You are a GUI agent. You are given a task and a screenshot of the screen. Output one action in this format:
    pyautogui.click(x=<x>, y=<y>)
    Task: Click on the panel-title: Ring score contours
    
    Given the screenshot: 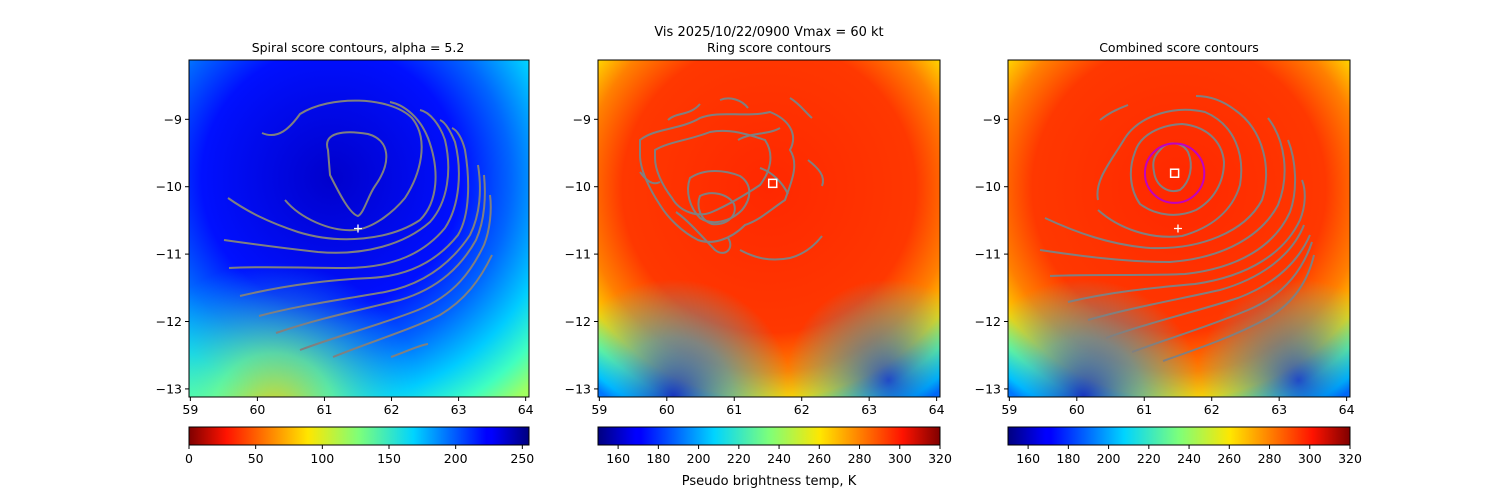 What is the action you would take?
    pyautogui.click(x=769, y=47)
    